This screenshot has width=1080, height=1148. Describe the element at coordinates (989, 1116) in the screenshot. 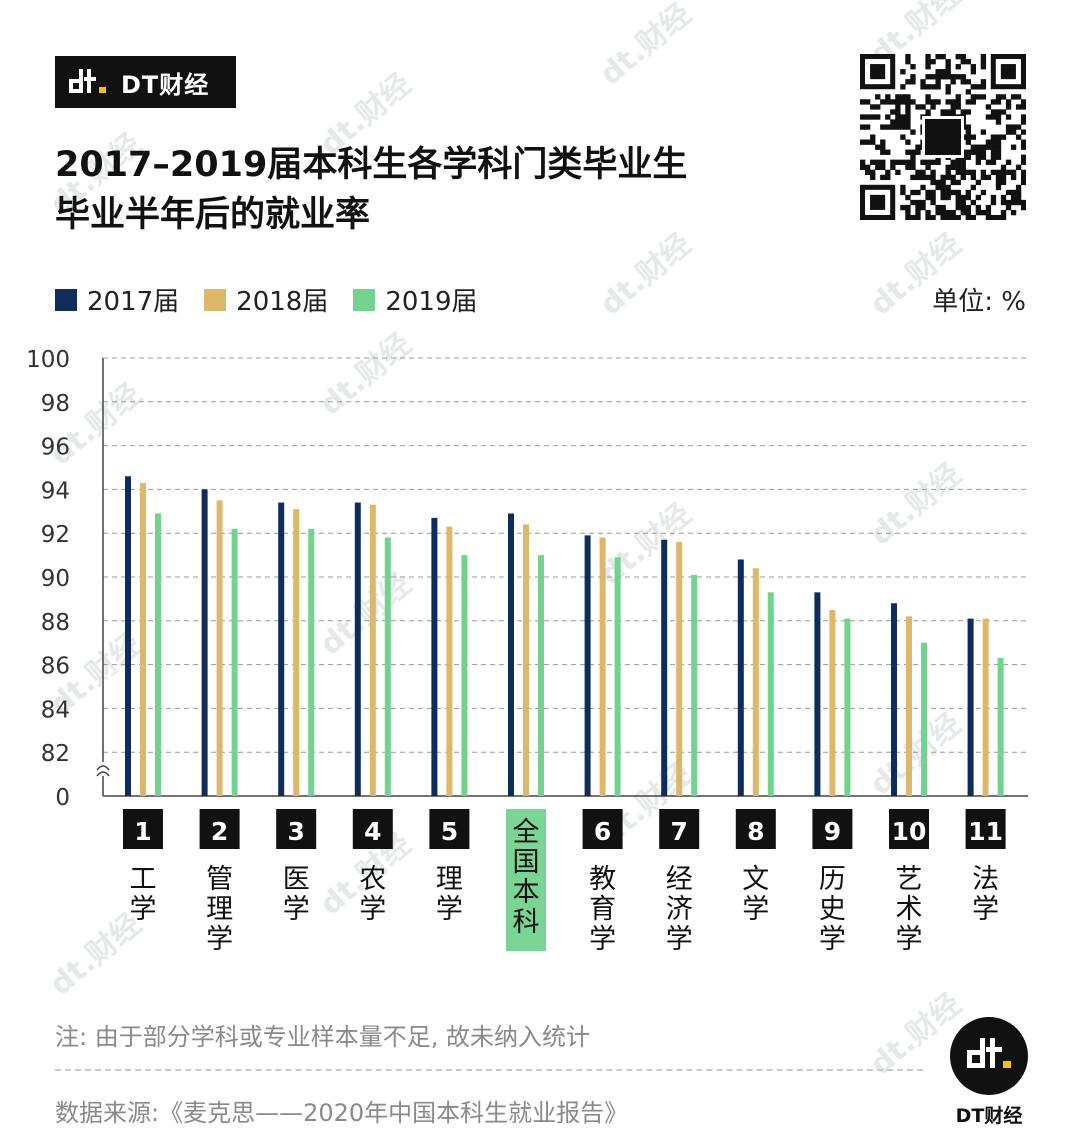

I see `footer-brand-name: DT财经` at that location.